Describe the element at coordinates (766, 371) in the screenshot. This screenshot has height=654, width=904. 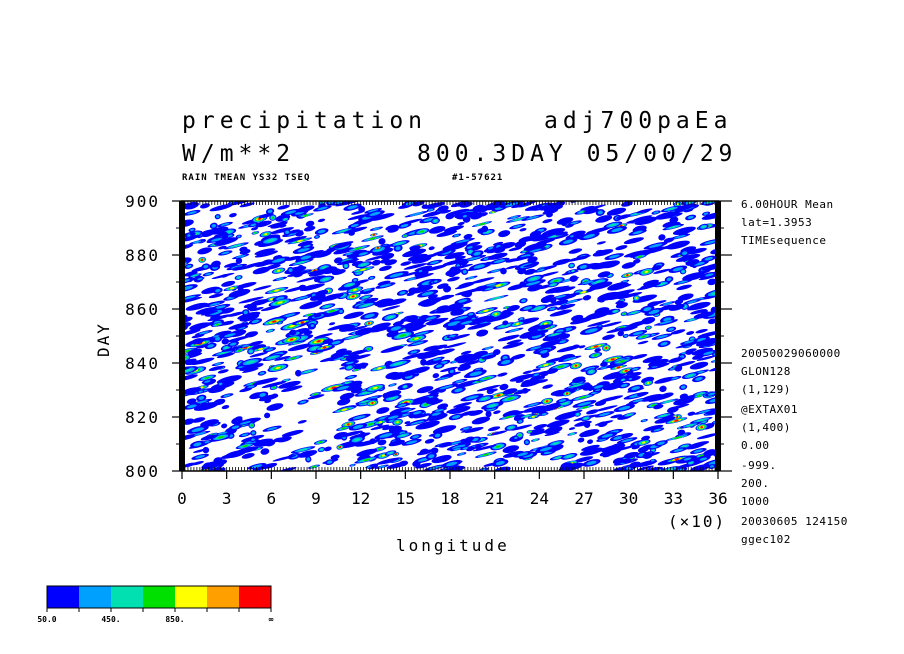
I see `side-info-line: GLON128` at that location.